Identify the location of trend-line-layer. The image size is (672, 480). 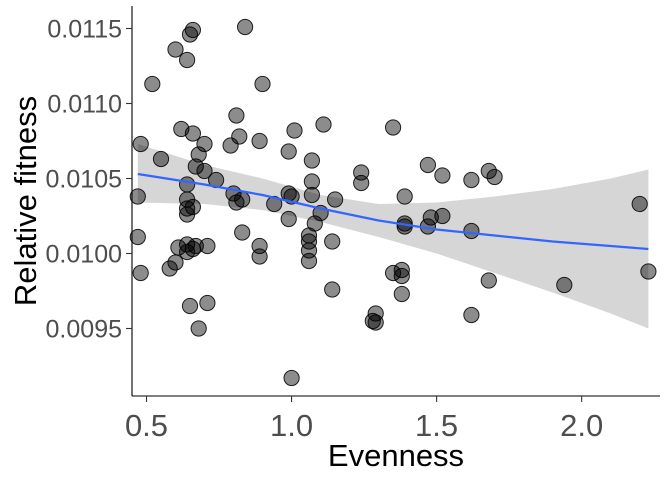
(393, 211).